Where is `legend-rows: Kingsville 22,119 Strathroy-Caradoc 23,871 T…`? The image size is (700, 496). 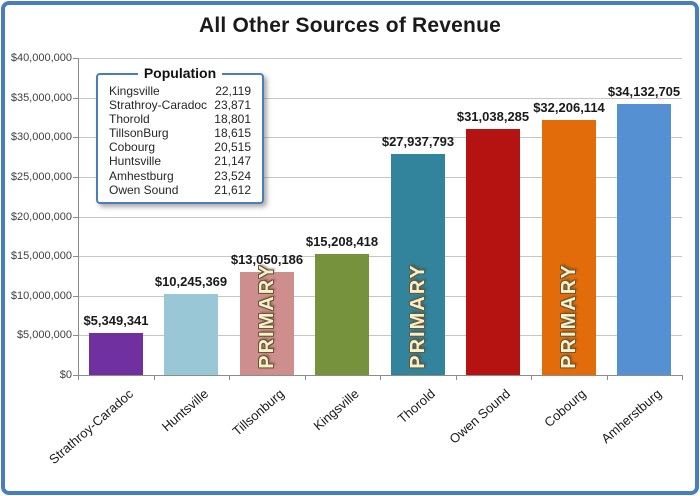 legend-rows: Kingsville 22,119 Strathroy-Caradoc 23,871 T… is located at coordinates (180, 136).